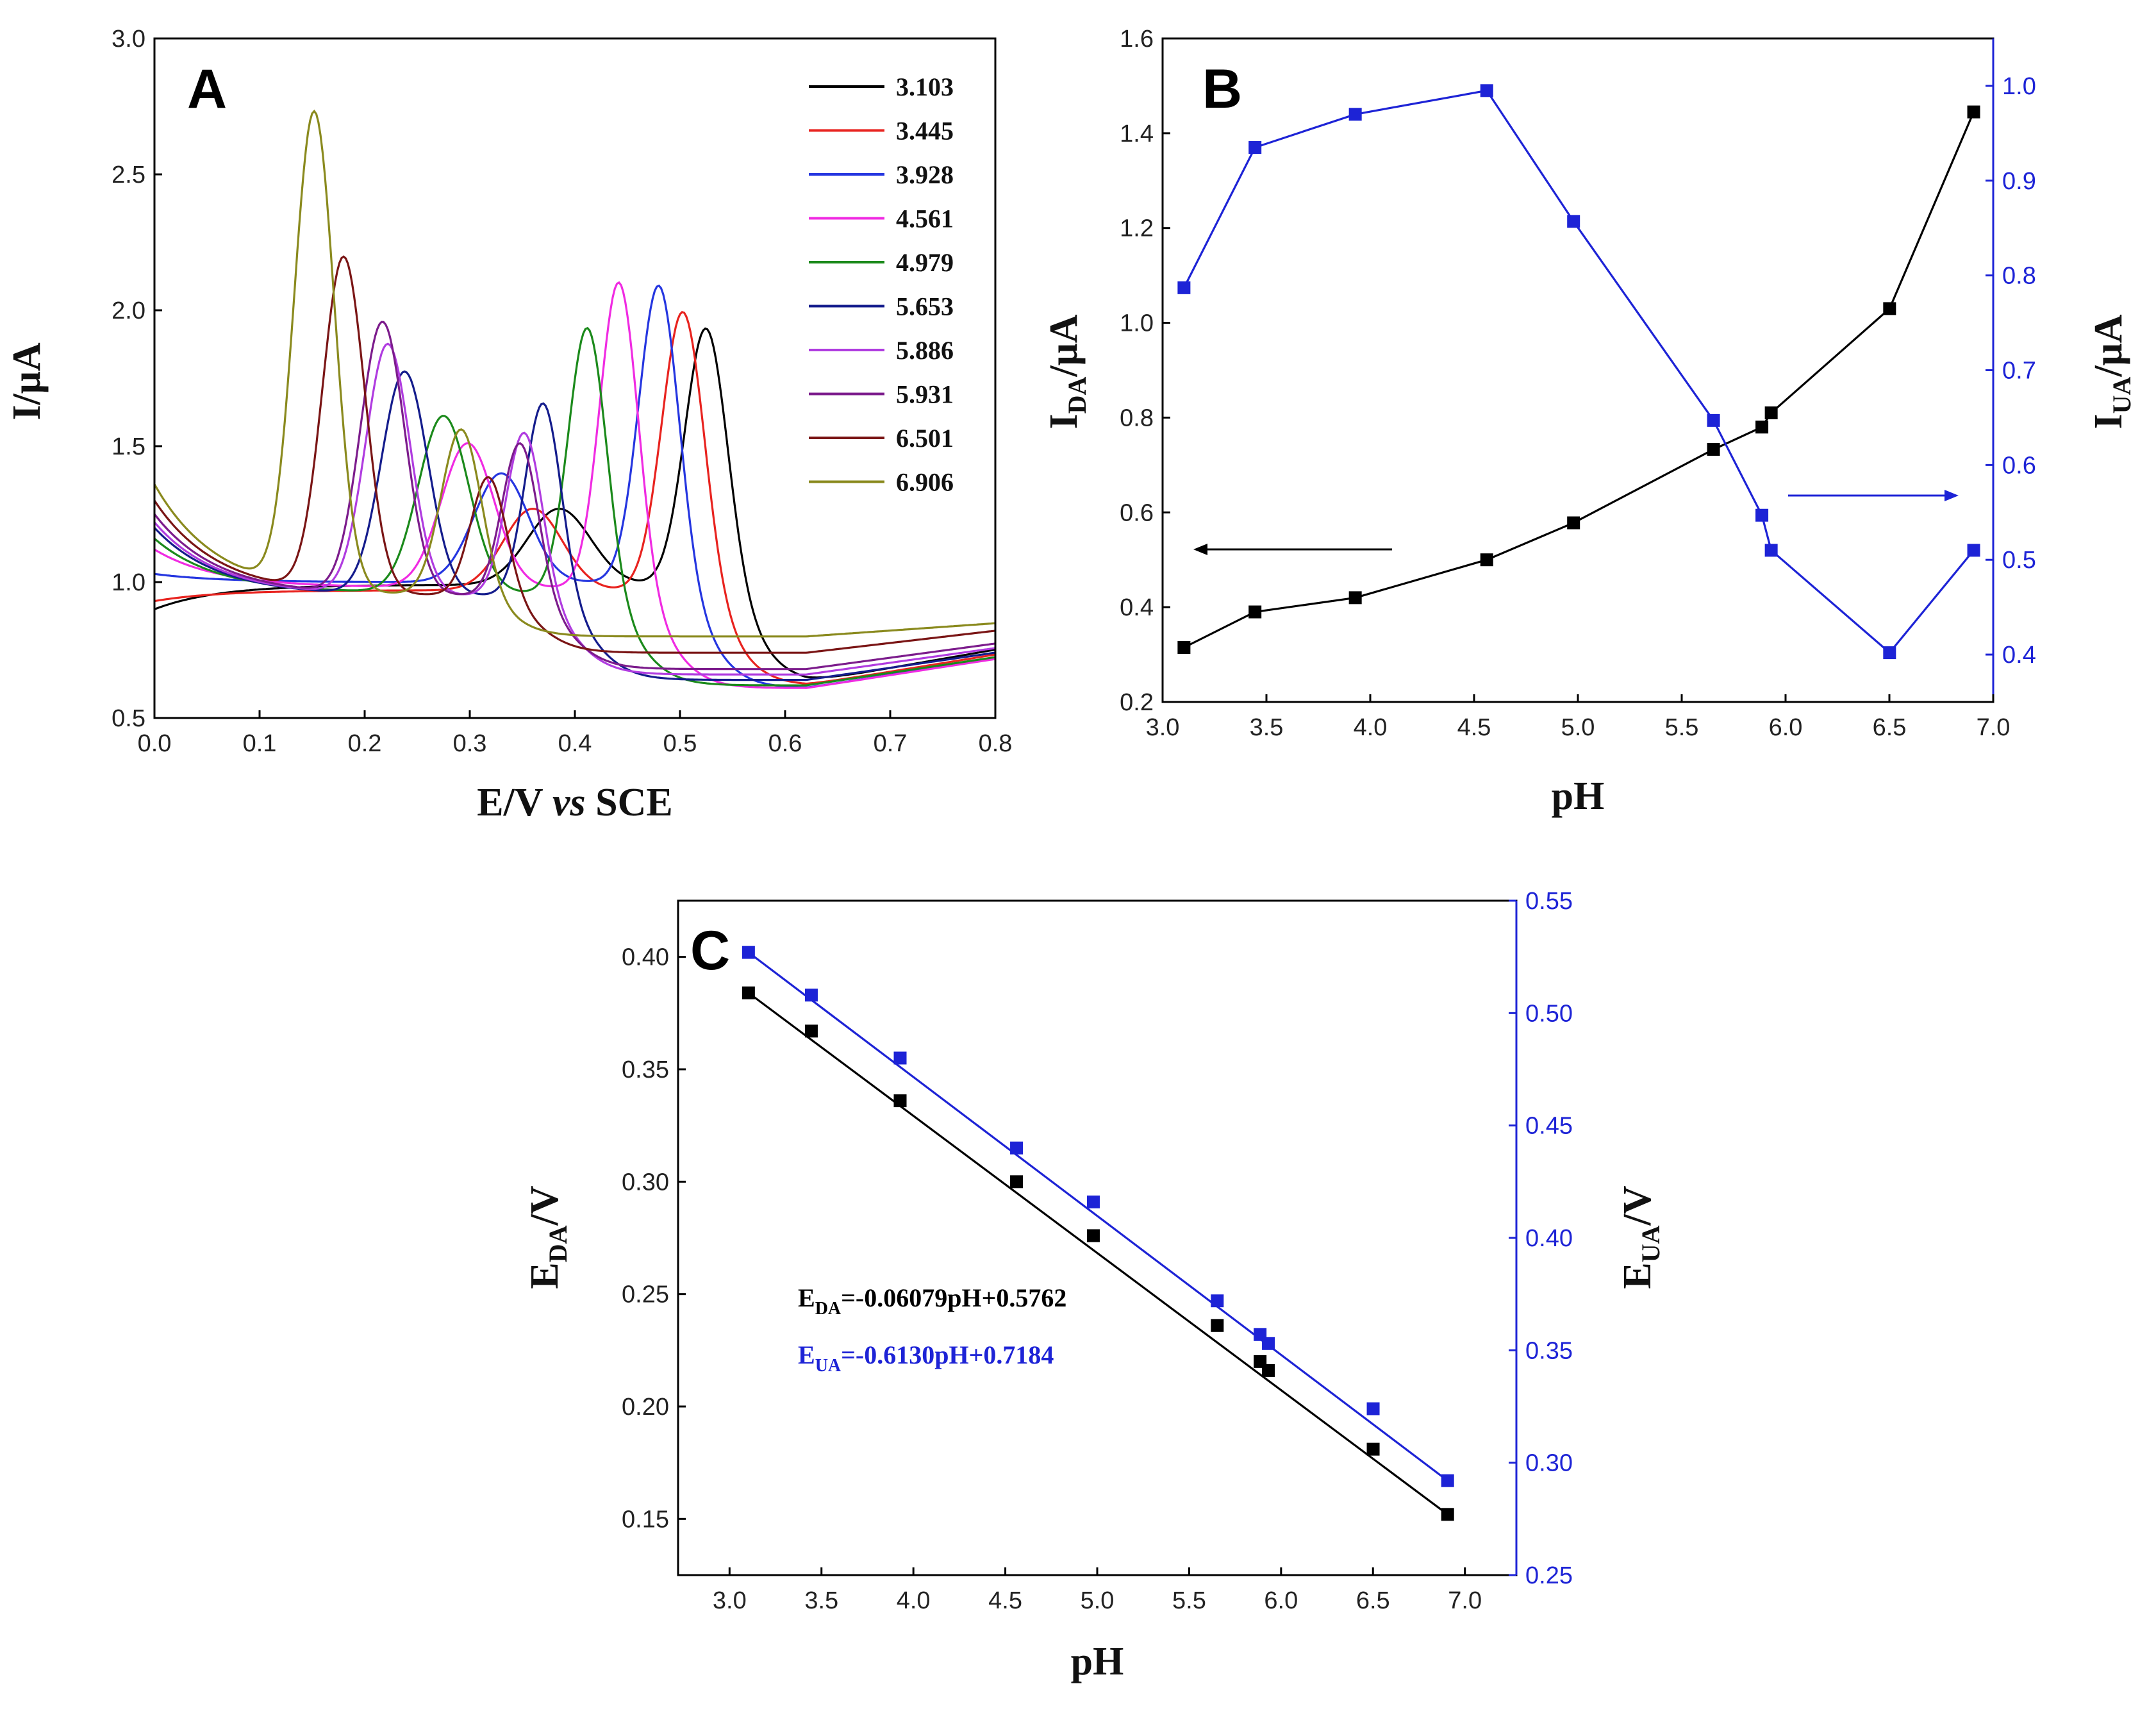 The width and height of the screenshot is (2156, 1711). I want to click on b-line-i-da, so click(1579, 380).